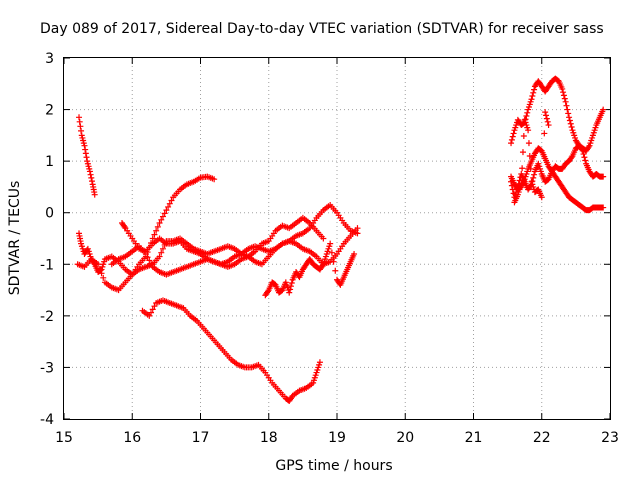 The image size is (640, 480). I want to click on x-tick-label: 18, so click(269, 438).